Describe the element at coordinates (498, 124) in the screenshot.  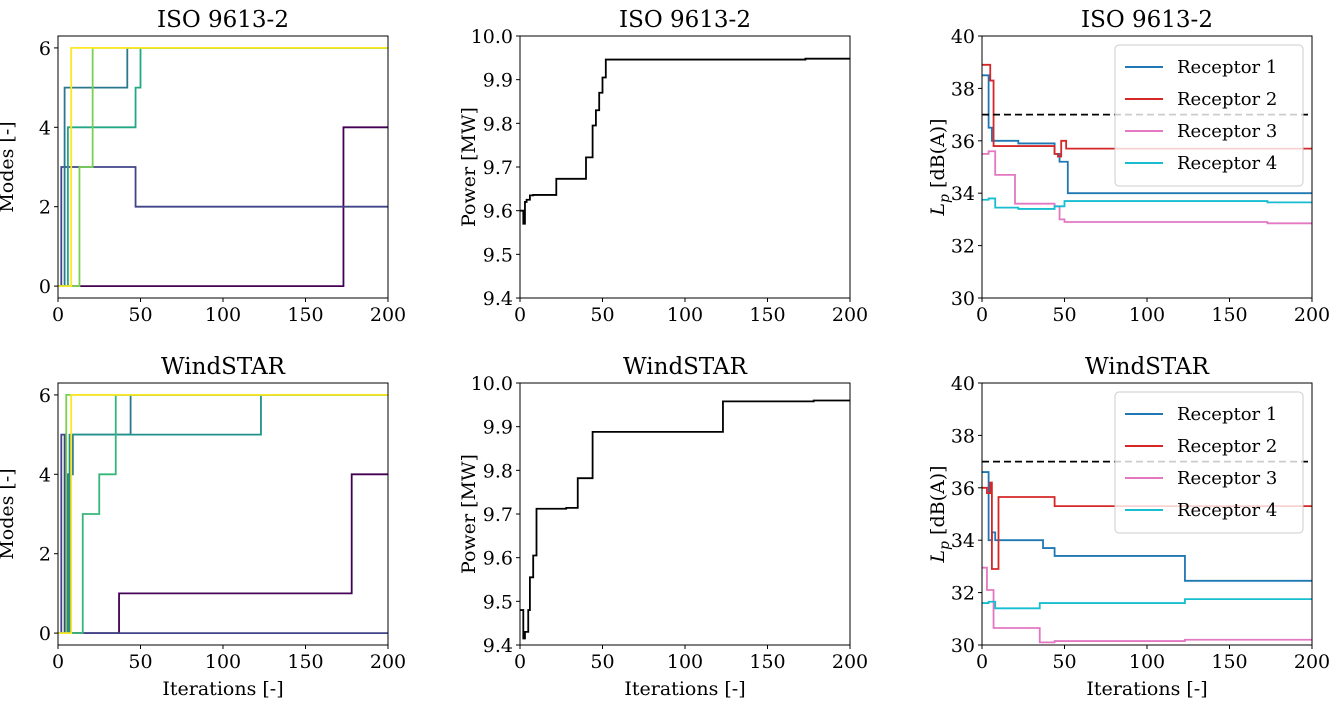
I see `y-tick-label: 9.8` at that location.